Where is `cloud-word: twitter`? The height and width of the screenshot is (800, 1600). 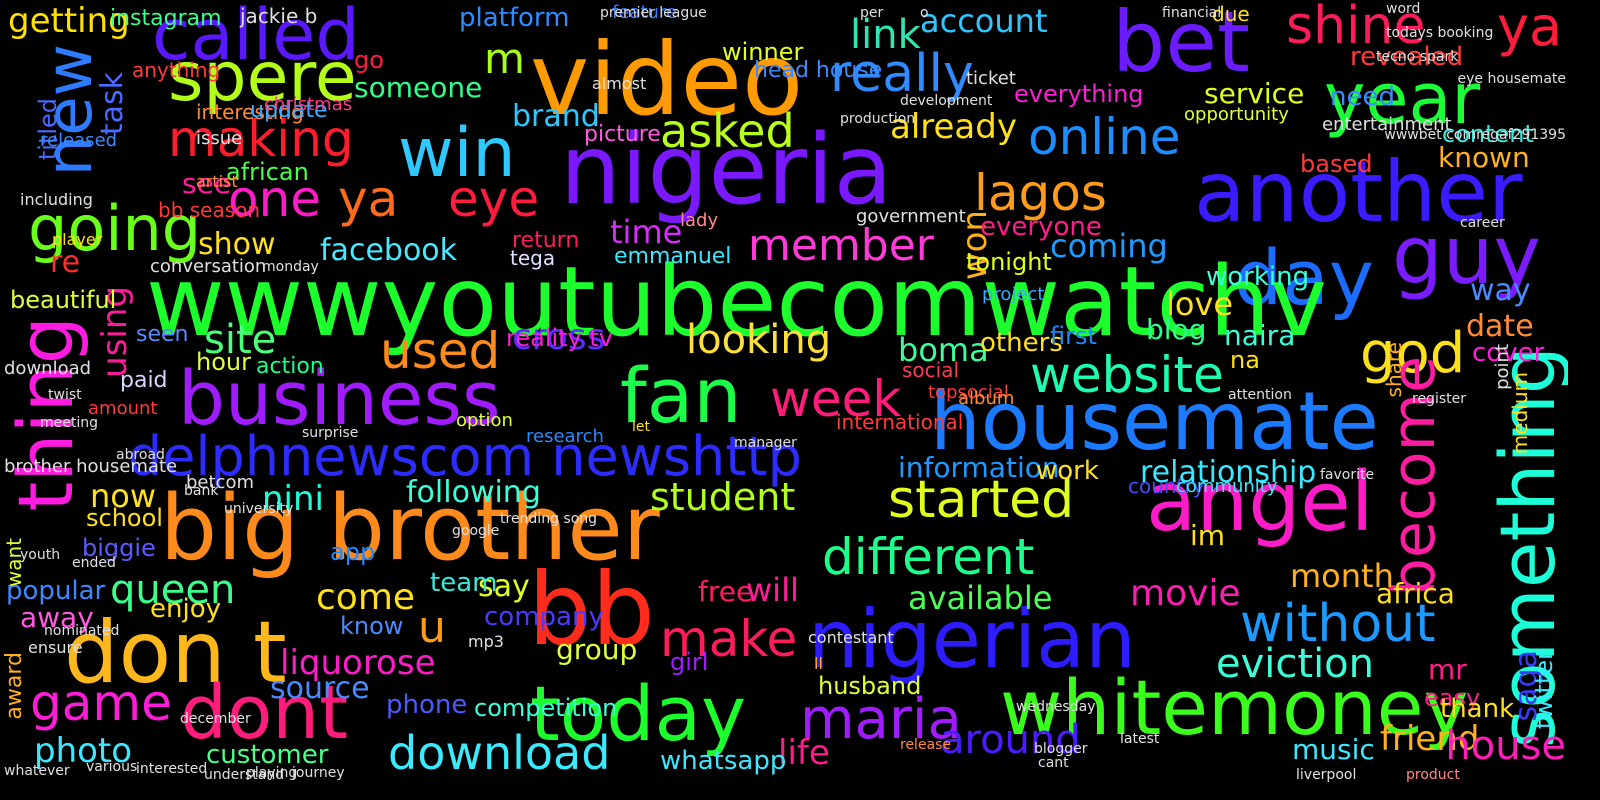 cloud-word: twitter is located at coordinates (1544, 690).